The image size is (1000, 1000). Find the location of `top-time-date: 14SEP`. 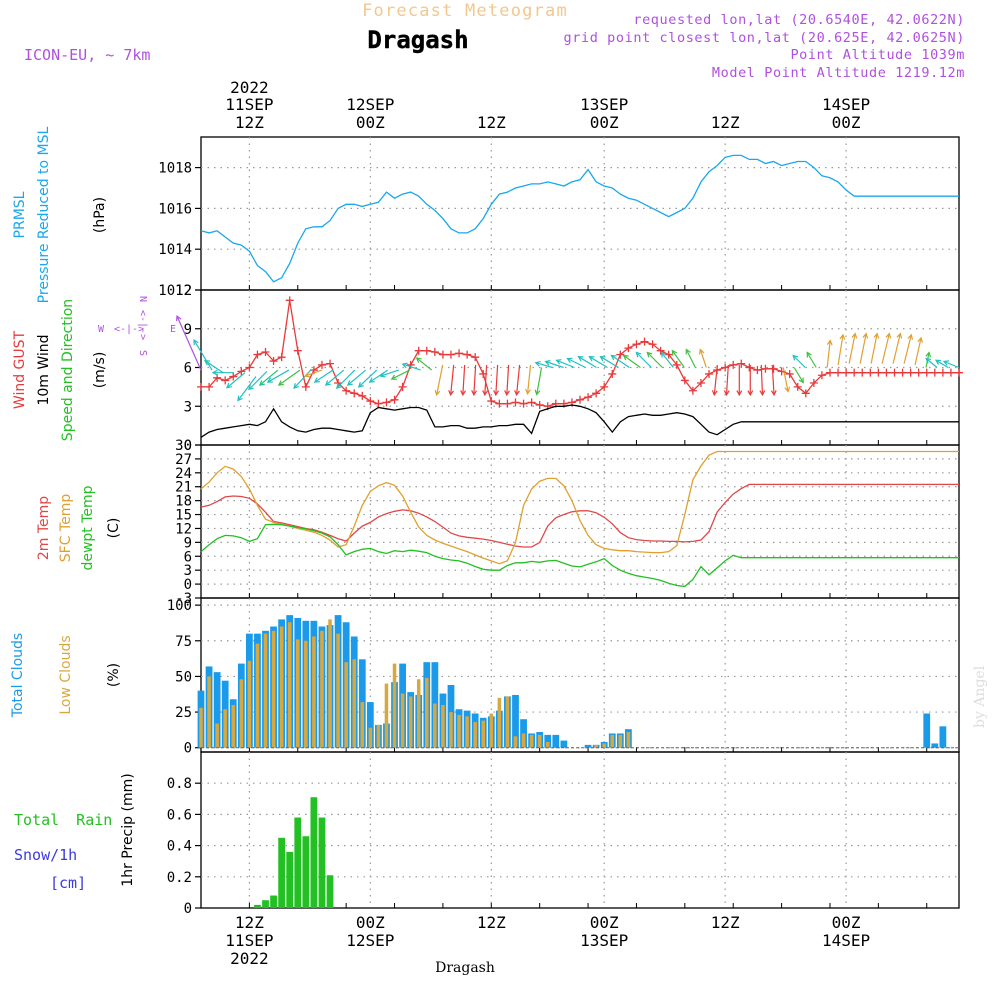

top-time-date: 14SEP is located at coordinates (846, 104).